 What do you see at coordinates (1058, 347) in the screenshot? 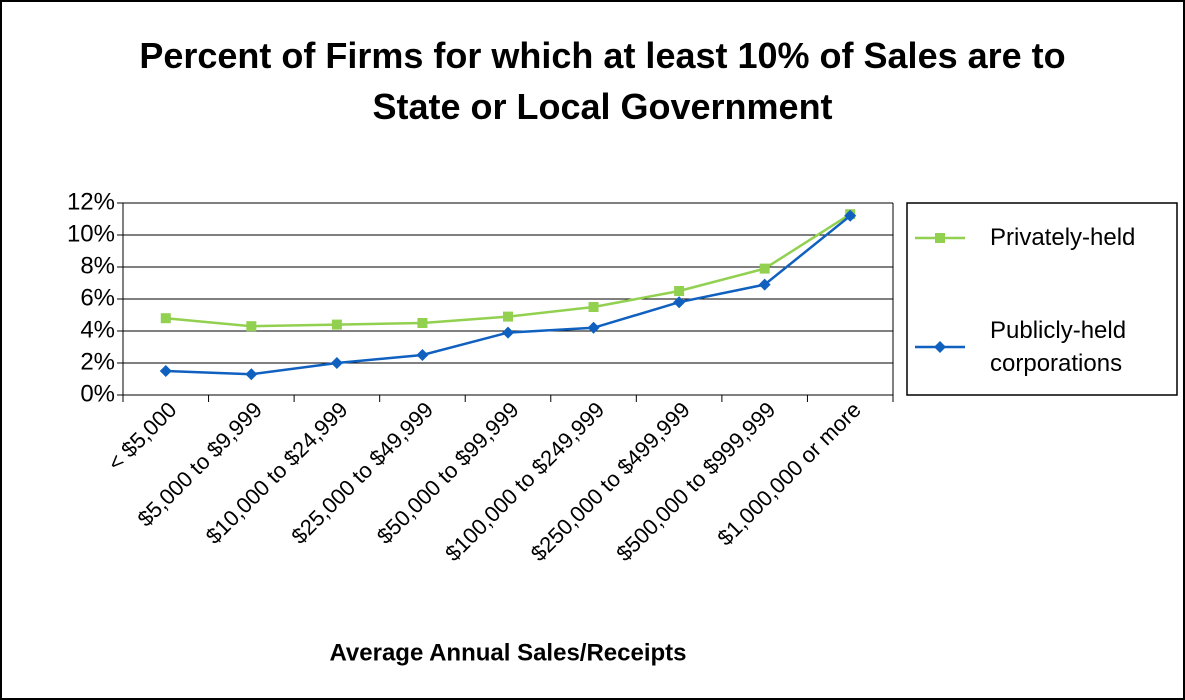
I see `legend-label: Publicly-held corporations` at bounding box center [1058, 347].